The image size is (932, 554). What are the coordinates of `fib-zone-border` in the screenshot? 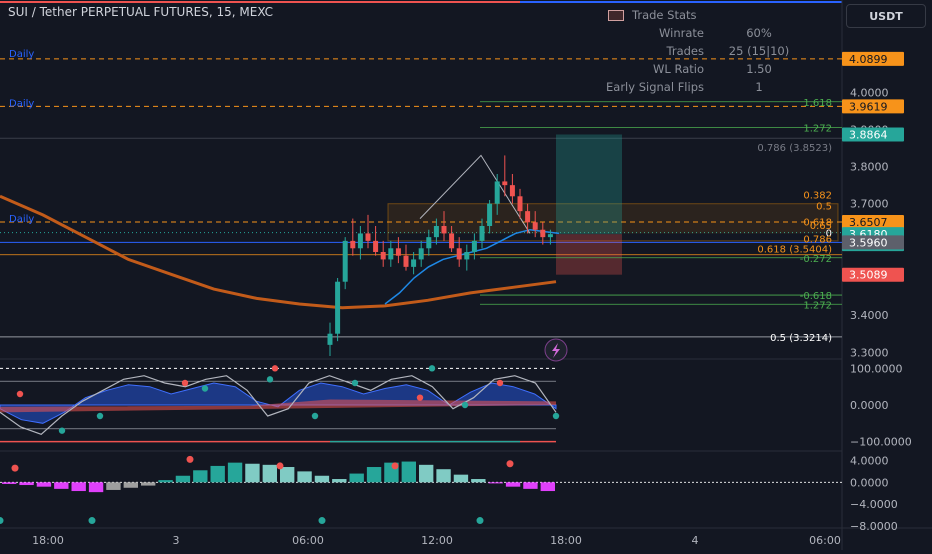 It's located at (613, 222).